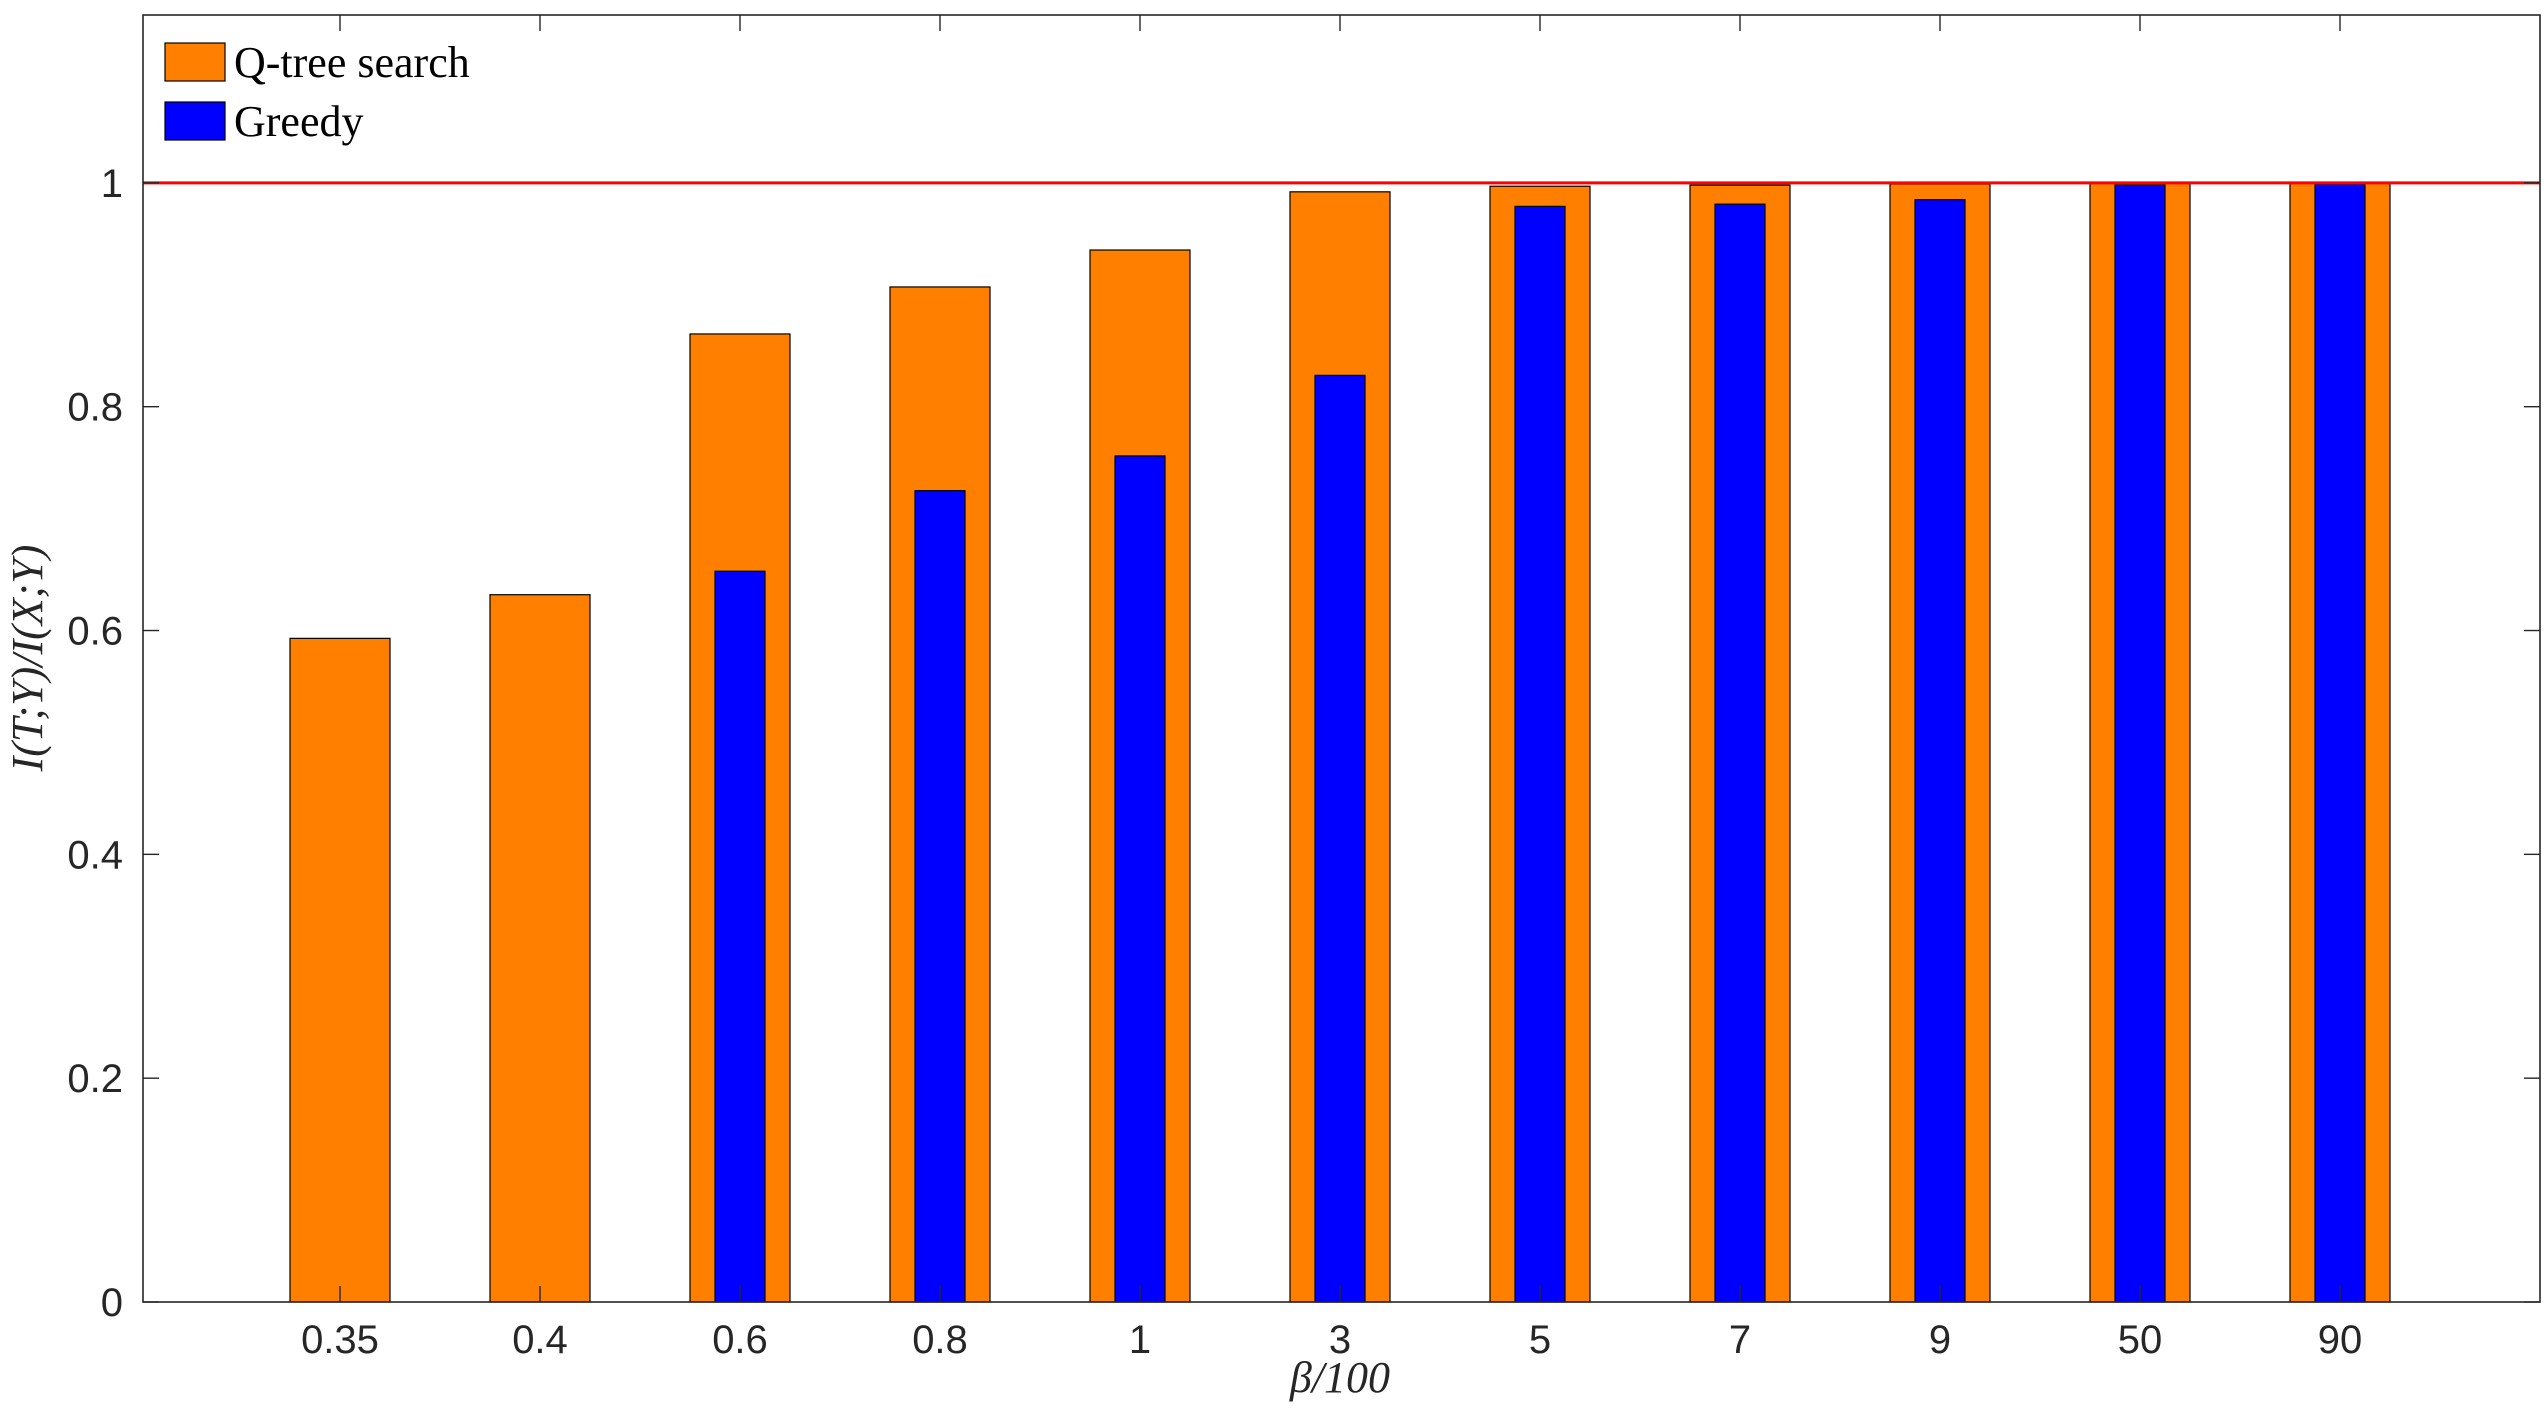  Describe the element at coordinates (112, 1303) in the screenshot. I see `y-tick-label-0: 0` at that location.